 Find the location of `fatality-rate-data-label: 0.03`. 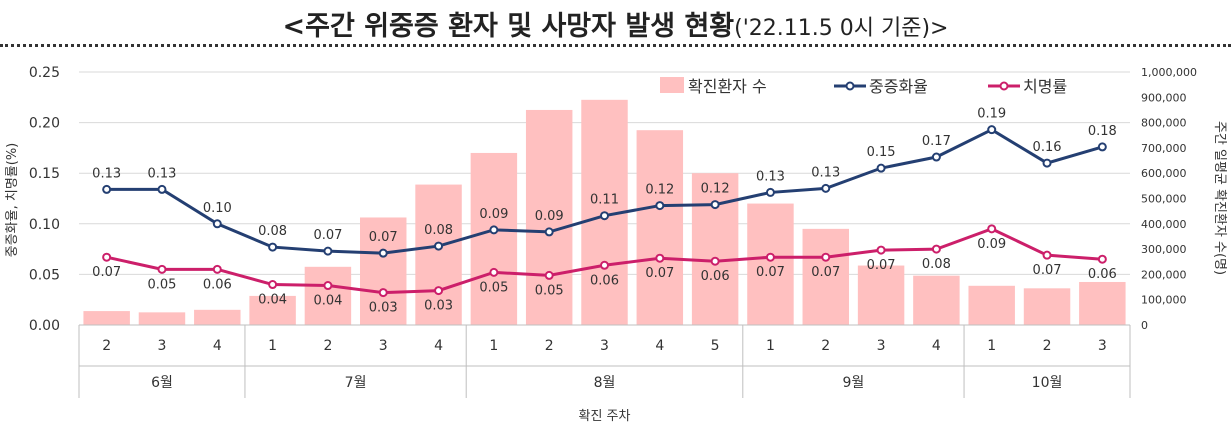

fatality-rate-data-label: 0.03 is located at coordinates (438, 306).